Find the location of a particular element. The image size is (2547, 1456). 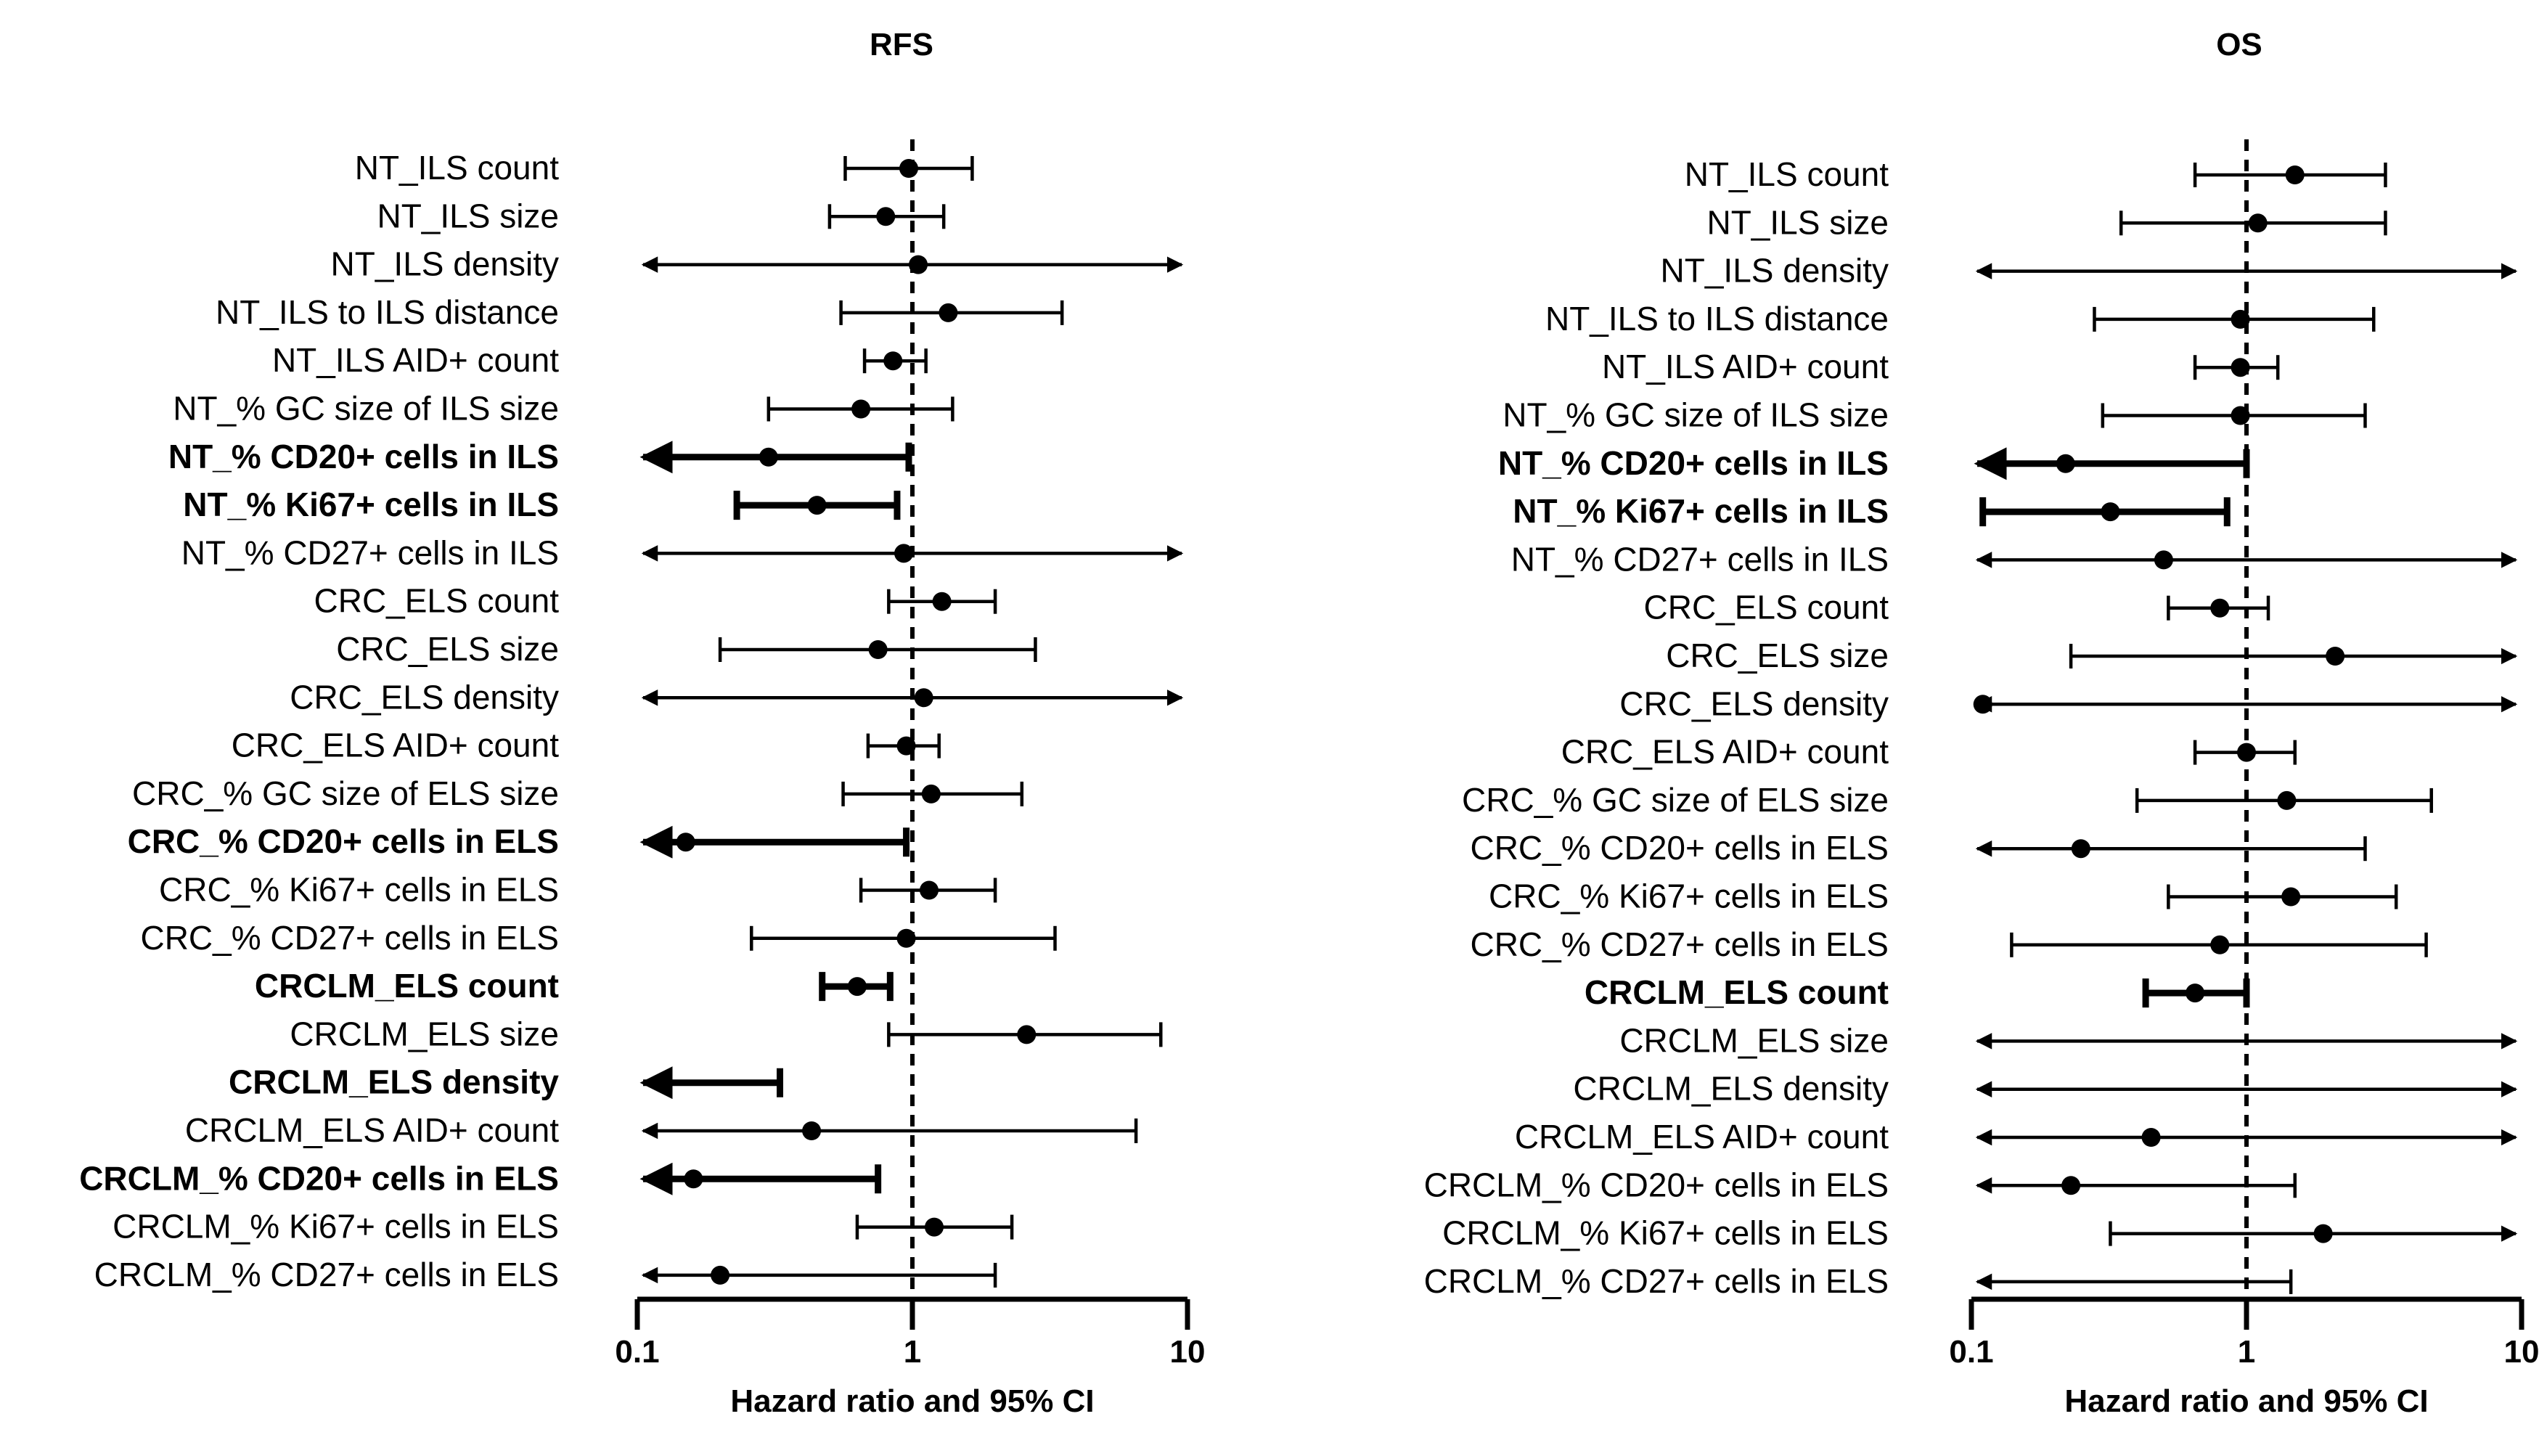

row-label: CRCLM_% CD27+ cells in ELS is located at coordinates (1656, 1281).